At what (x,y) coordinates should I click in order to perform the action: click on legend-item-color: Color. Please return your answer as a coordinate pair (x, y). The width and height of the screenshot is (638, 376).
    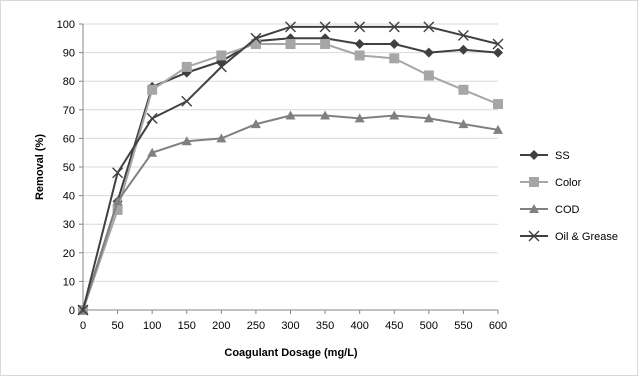
    Looking at the image, I should click on (551, 183).